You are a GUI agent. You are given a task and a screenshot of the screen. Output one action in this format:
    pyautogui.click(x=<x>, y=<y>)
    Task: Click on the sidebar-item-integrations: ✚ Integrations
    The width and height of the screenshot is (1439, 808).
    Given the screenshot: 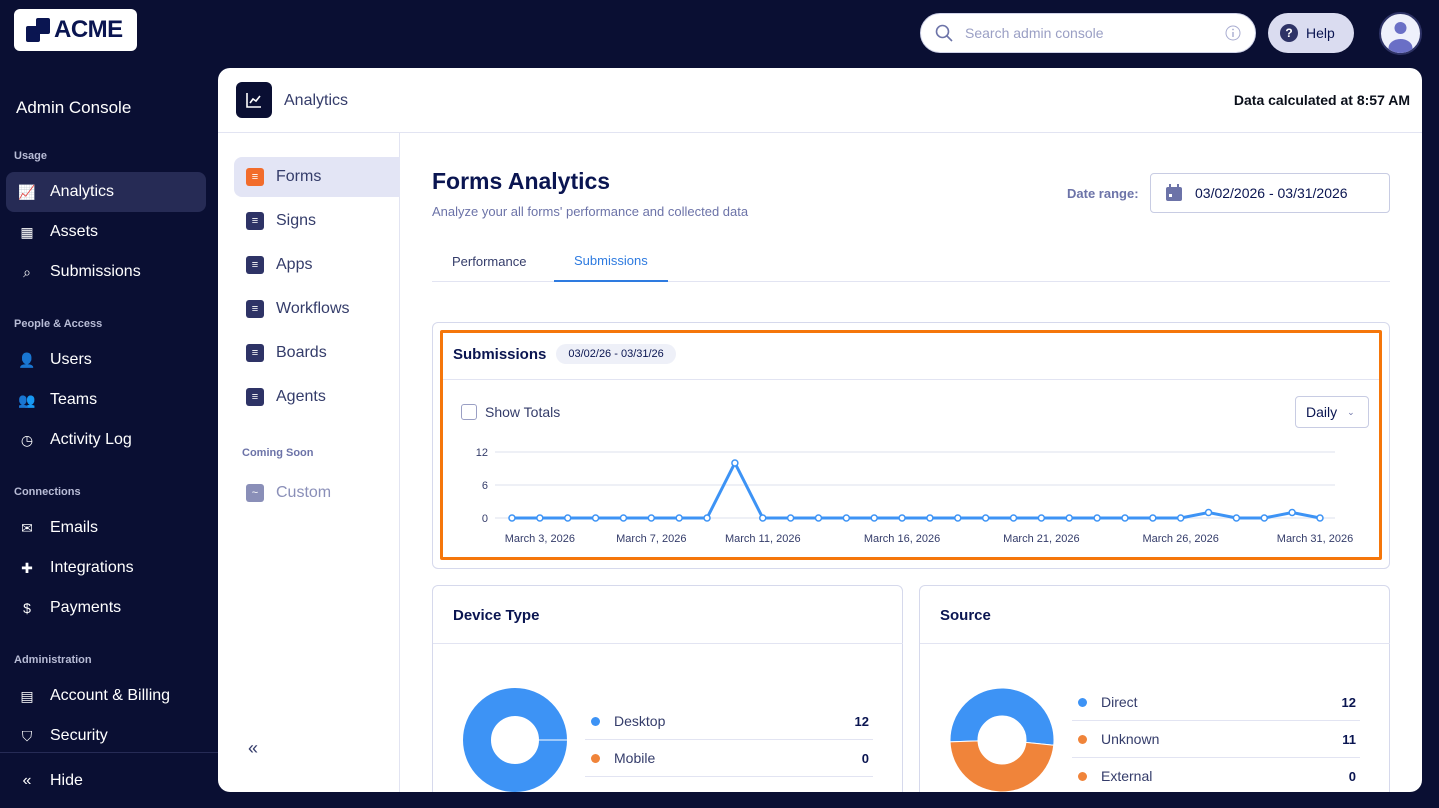 What is the action you would take?
    pyautogui.click(x=106, y=568)
    